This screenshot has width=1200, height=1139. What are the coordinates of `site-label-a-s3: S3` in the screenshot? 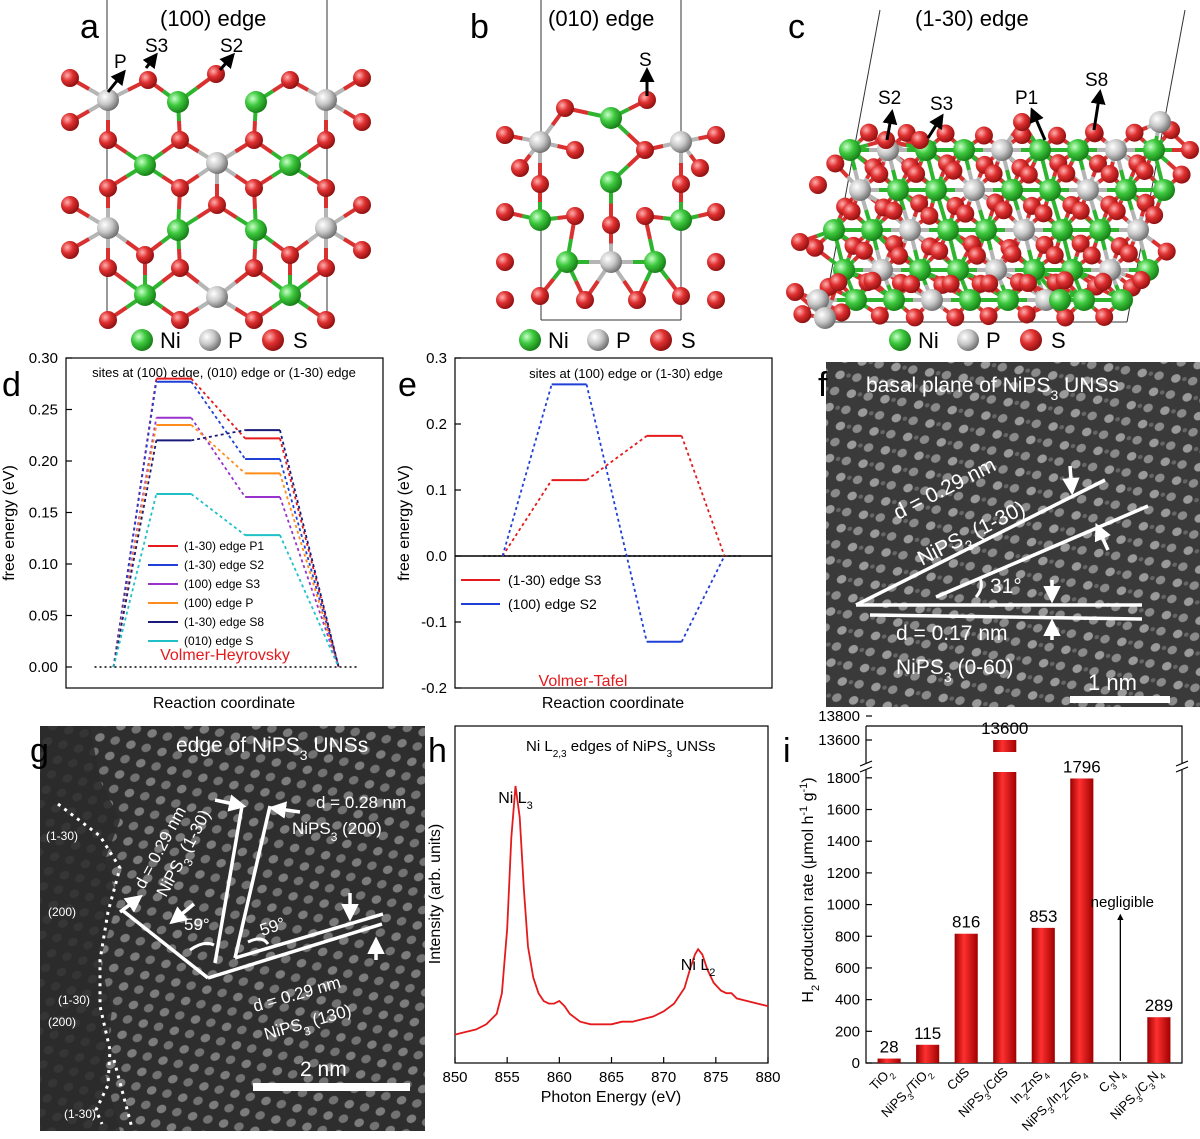 It's located at (156, 46).